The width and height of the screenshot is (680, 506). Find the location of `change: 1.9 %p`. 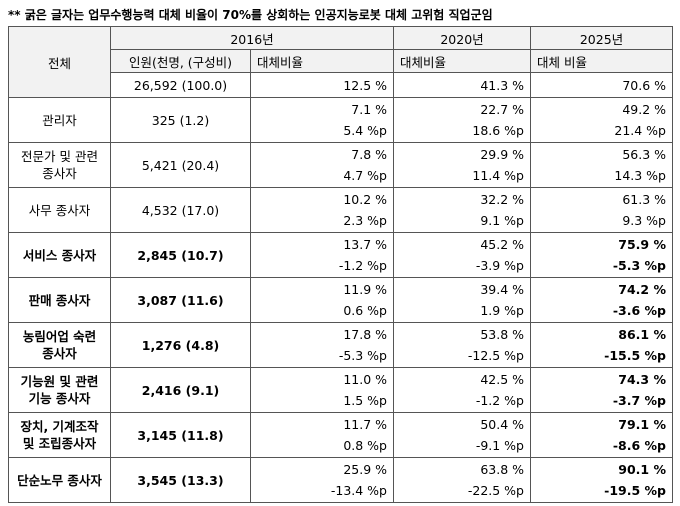

change: 1.9 %p is located at coordinates (502, 310).